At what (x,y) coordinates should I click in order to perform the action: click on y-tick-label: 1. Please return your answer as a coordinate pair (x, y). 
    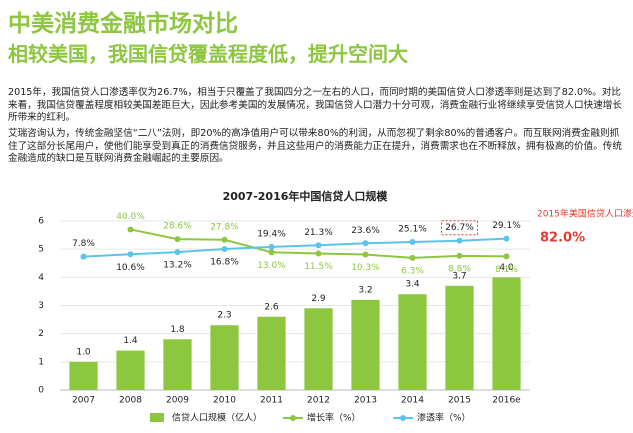
    Looking at the image, I should click on (41, 362).